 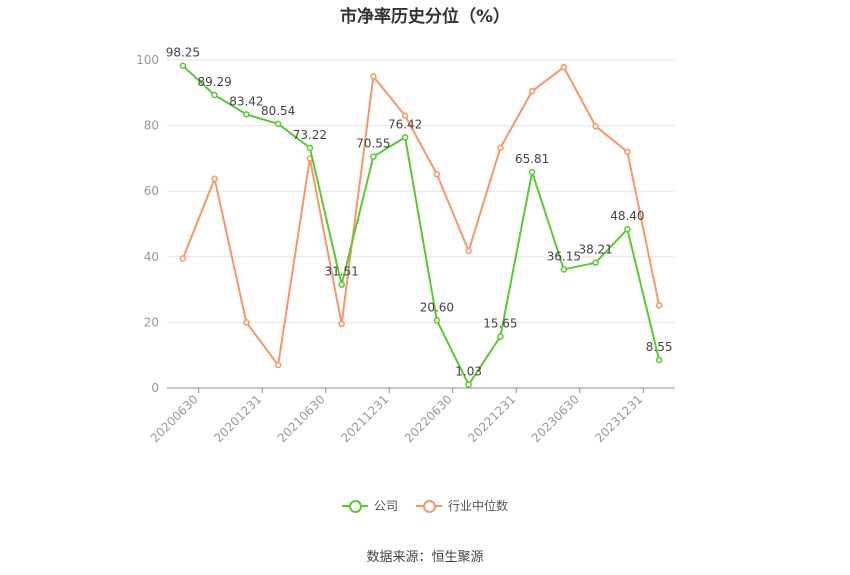 What do you see at coordinates (425, 17) in the screenshot?
I see `chart-title: 市净率历史分位（%）` at bounding box center [425, 17].